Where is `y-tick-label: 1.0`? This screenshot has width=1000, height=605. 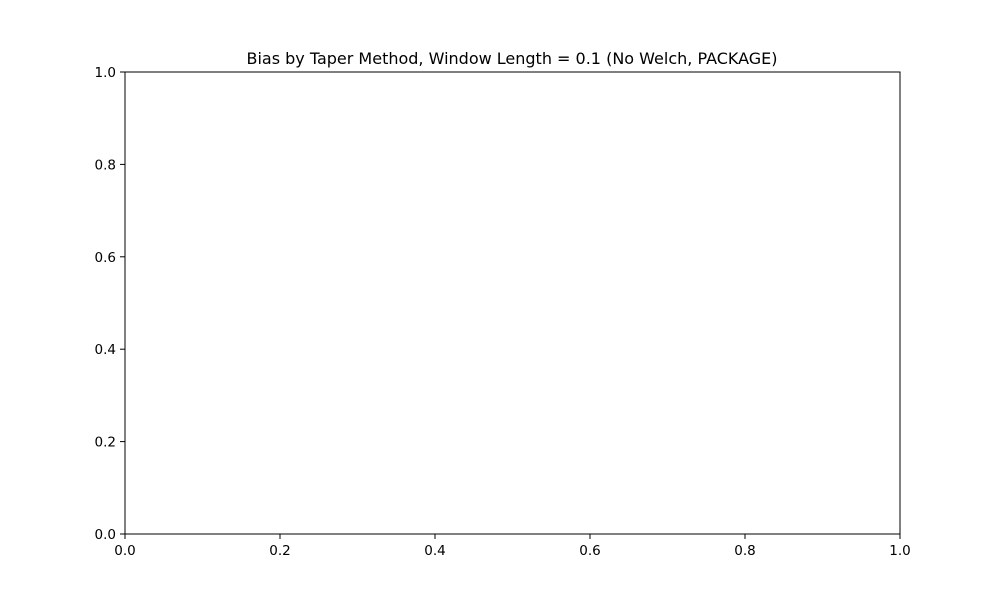
y-tick-label: 1.0 is located at coordinates (105, 73).